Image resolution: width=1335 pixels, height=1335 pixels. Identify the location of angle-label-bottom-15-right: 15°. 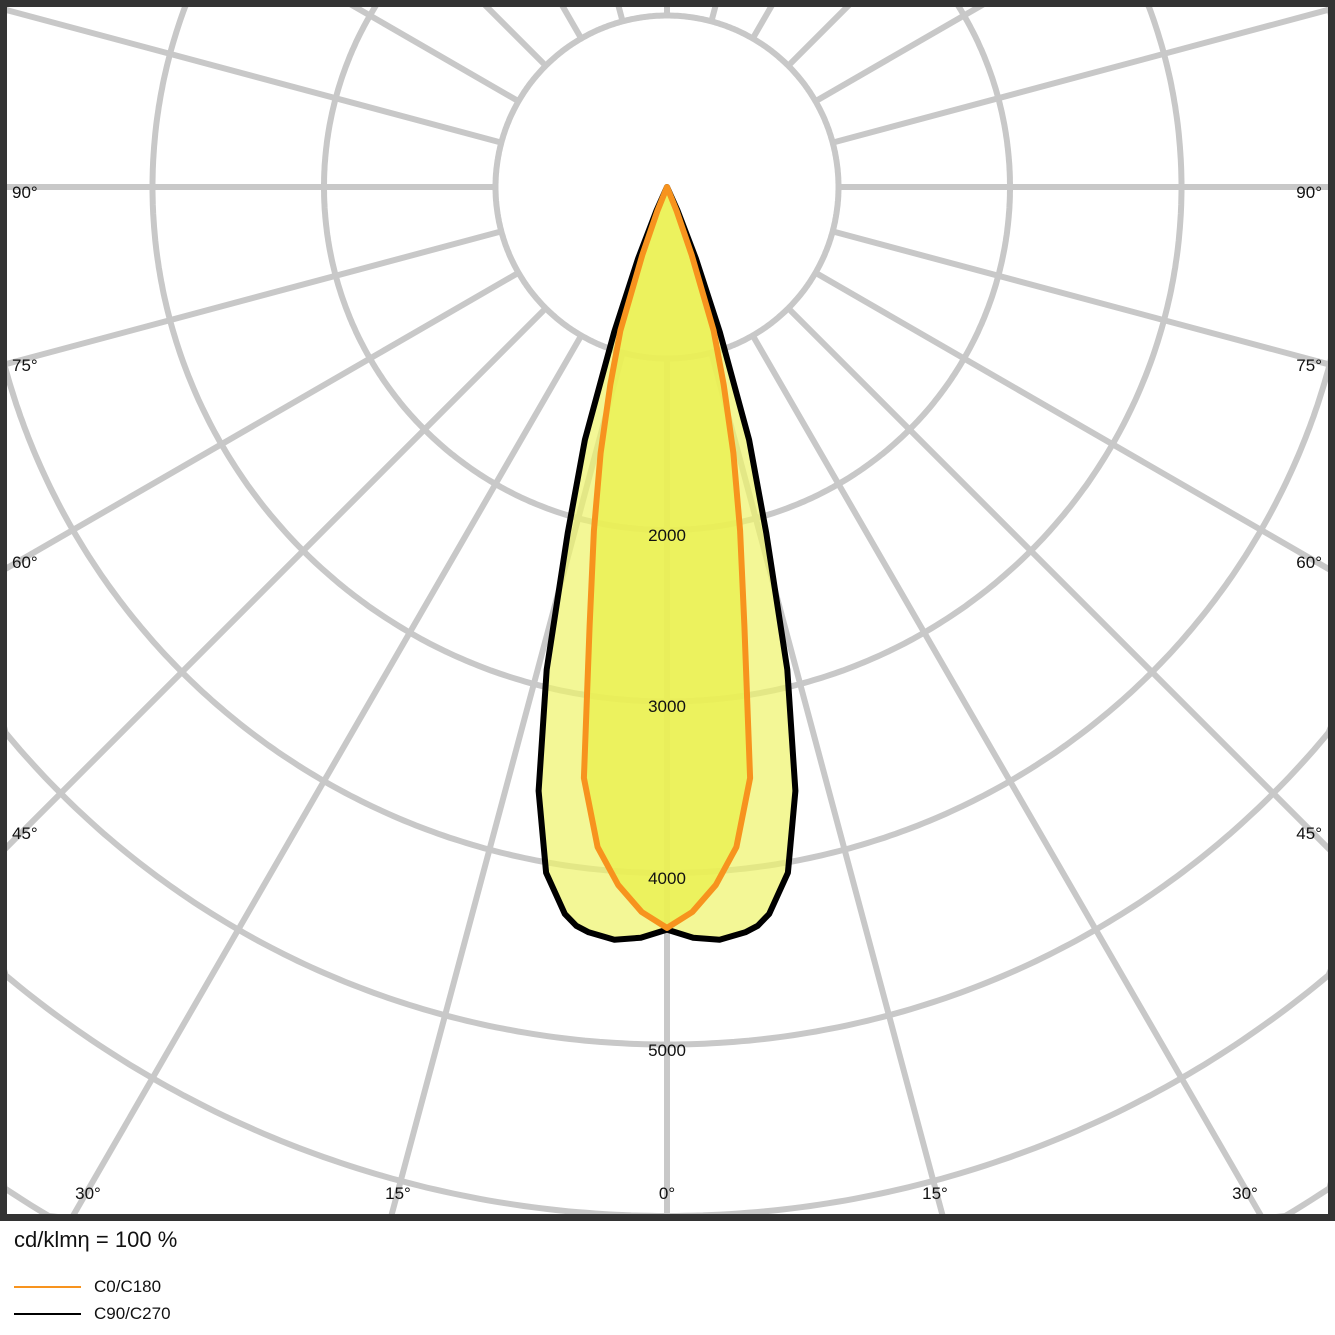
(935, 1193).